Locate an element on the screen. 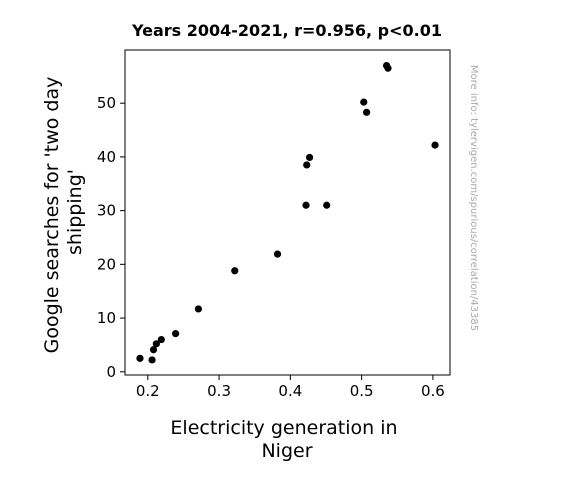 Image resolution: width=575 pixels, height=500 pixels. y-tick-label: 40 is located at coordinates (106, 157).